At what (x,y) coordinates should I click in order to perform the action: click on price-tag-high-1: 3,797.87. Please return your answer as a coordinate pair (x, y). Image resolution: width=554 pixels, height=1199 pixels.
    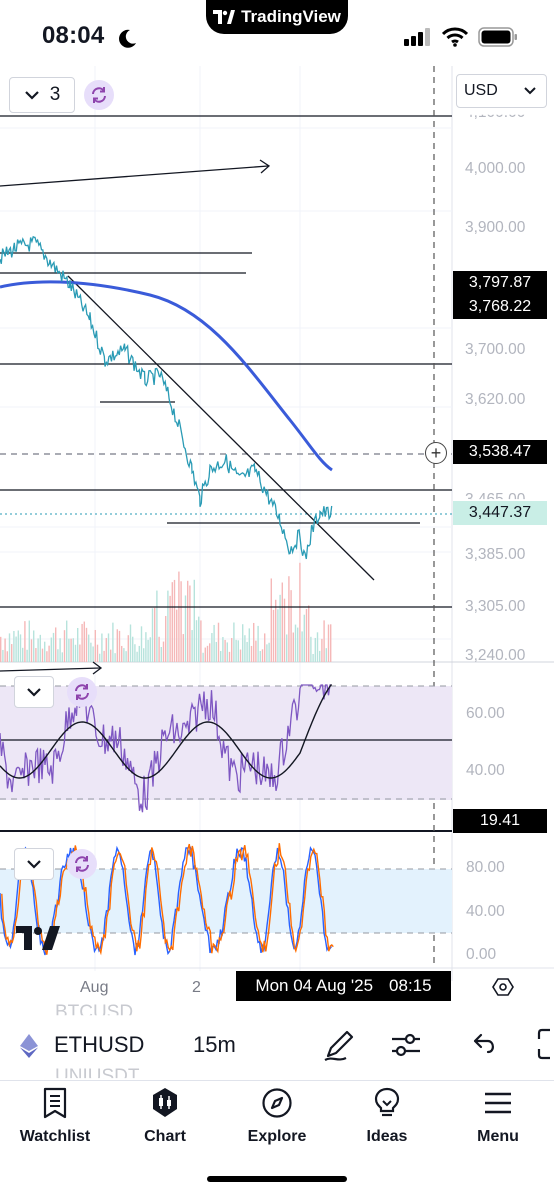
    Looking at the image, I should click on (500, 283).